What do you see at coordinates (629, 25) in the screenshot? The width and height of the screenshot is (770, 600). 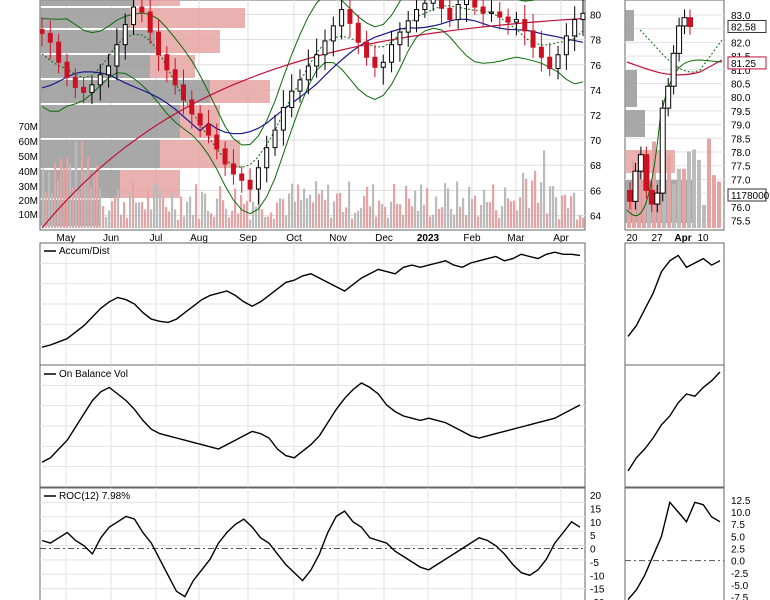 I see `side-vbp-bar` at bounding box center [629, 25].